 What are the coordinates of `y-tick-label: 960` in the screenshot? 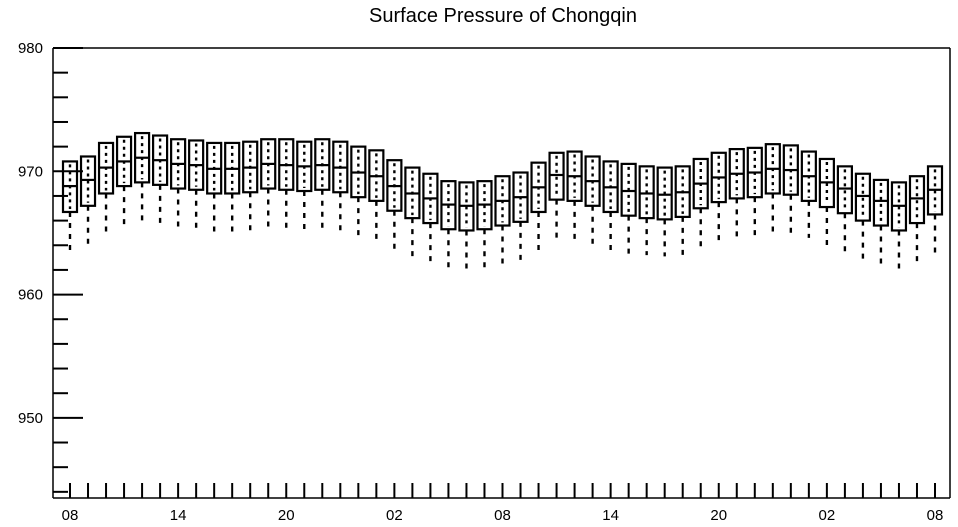 It's located at (30, 295).